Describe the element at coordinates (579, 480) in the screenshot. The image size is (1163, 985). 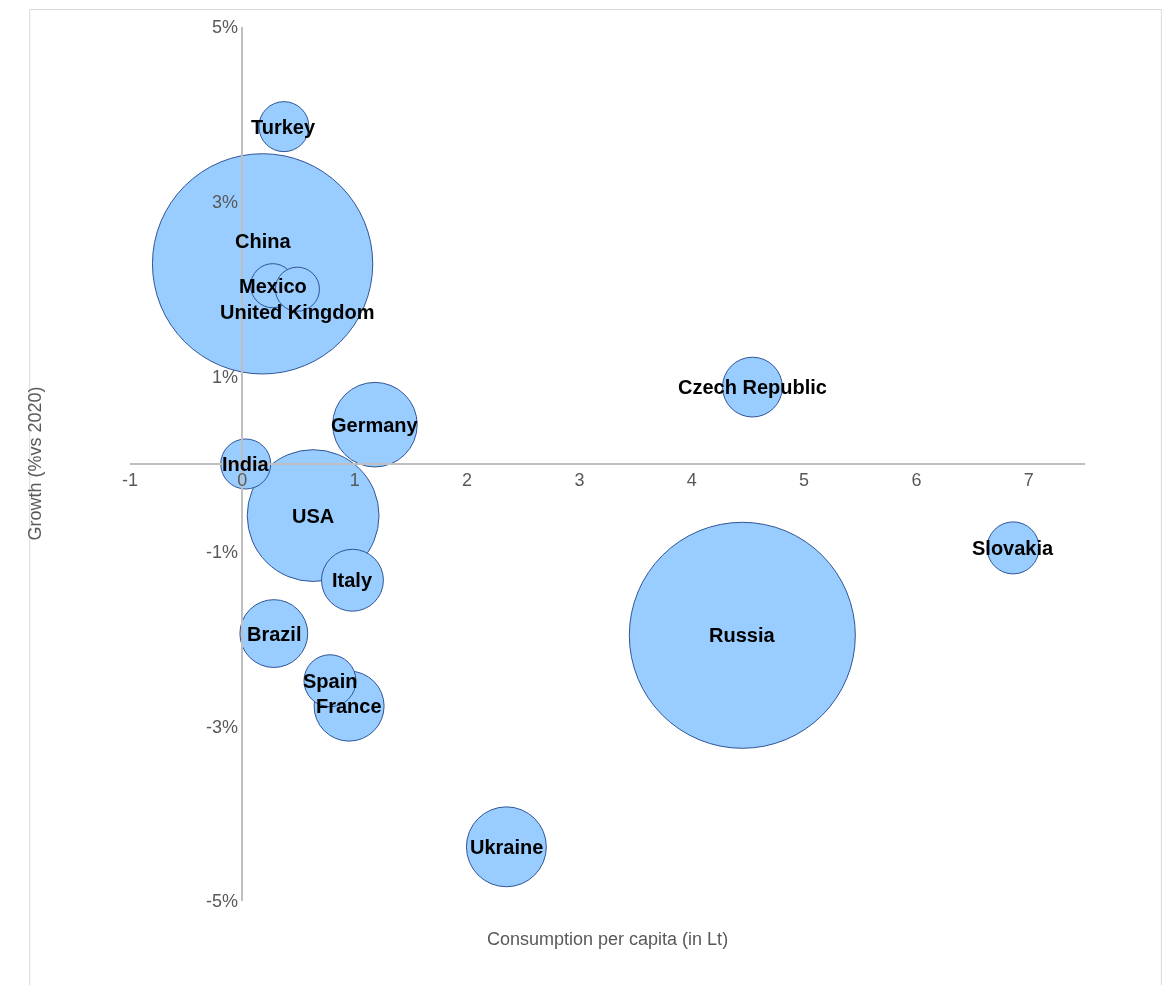
I see `x-tick-label: 3` at that location.